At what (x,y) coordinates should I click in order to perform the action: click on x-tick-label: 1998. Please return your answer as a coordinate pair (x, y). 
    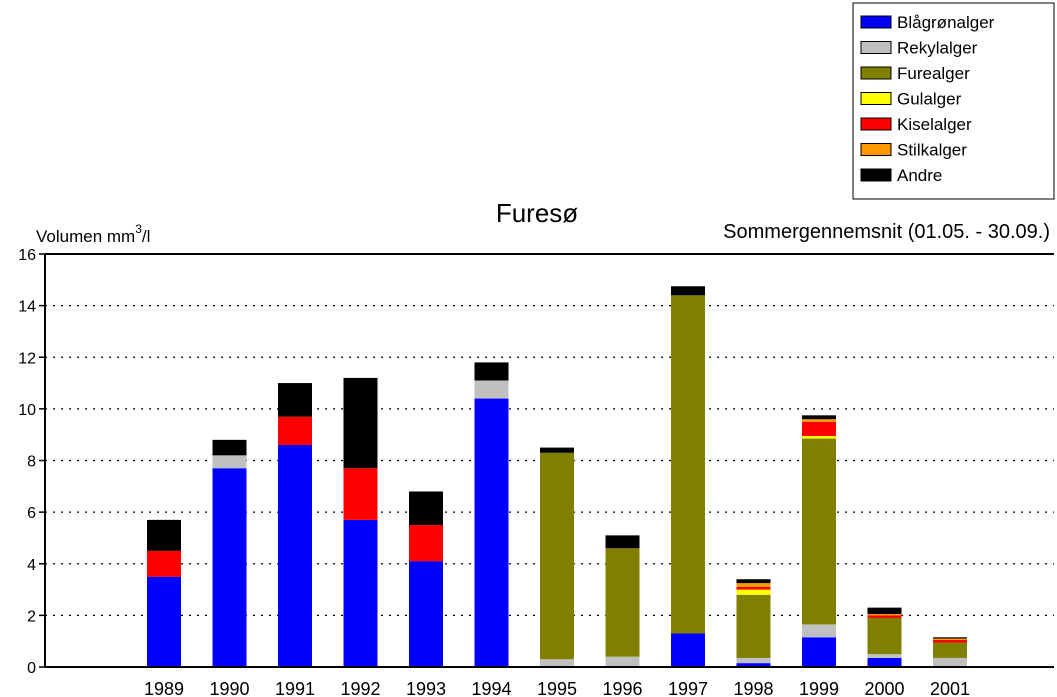
    Looking at the image, I should click on (753, 688).